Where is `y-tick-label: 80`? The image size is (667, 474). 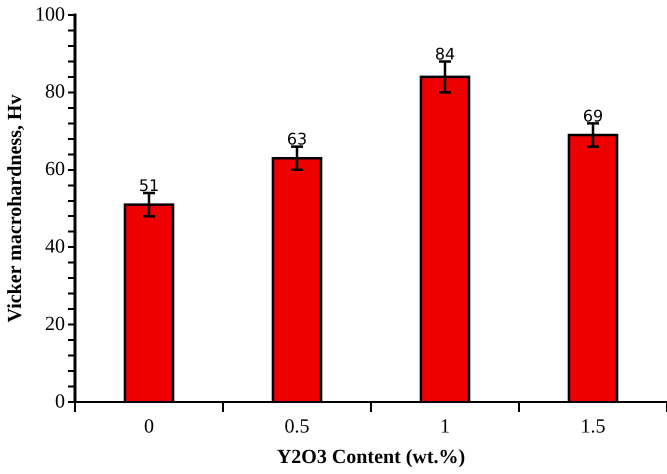 y-tick-label: 80 is located at coordinates (55, 91).